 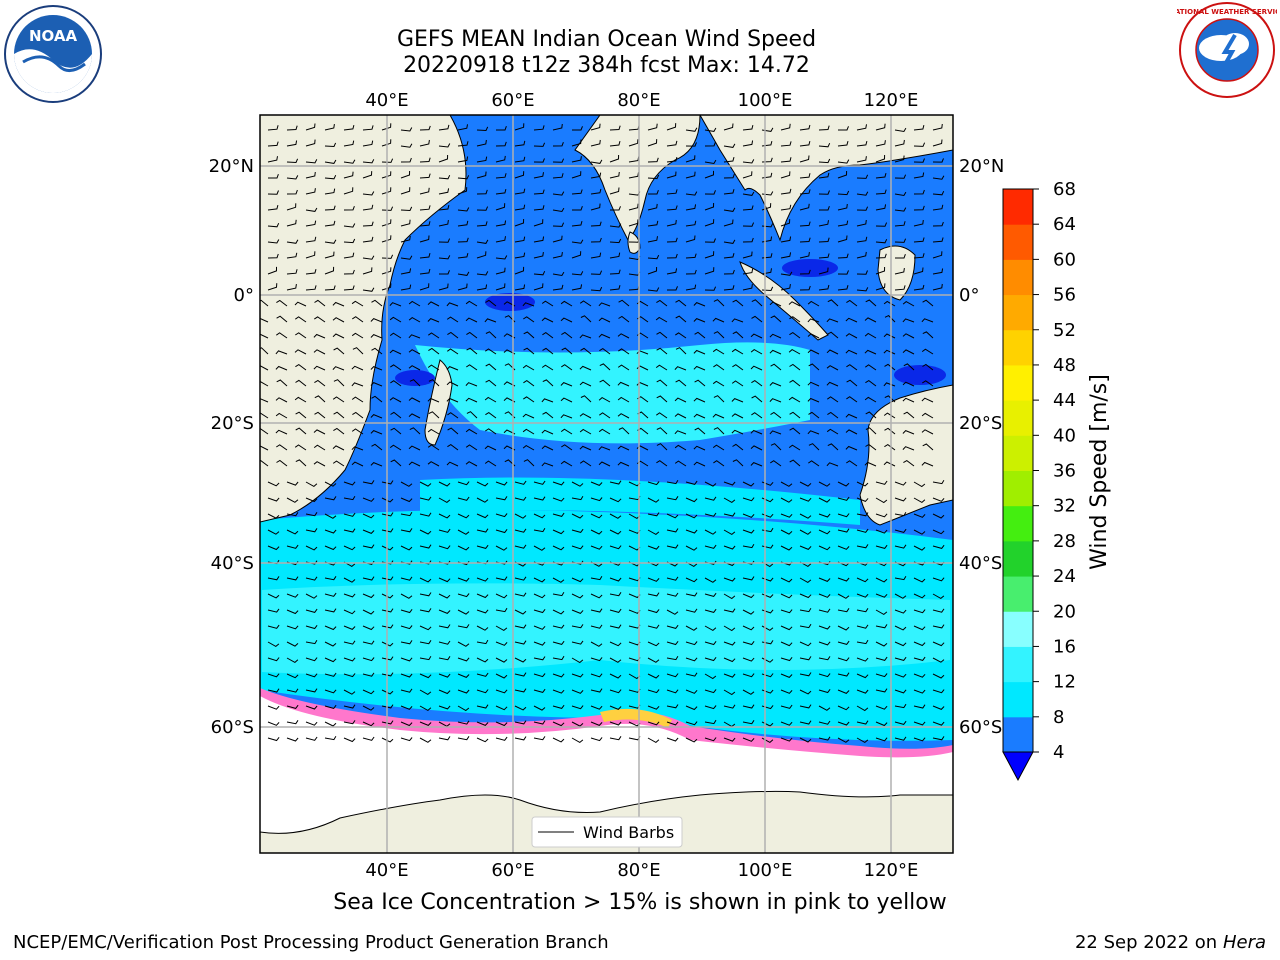 I want to click on nws-logo-text: NATIONAL WEATHER SERVICE, so click(x=1227, y=12).